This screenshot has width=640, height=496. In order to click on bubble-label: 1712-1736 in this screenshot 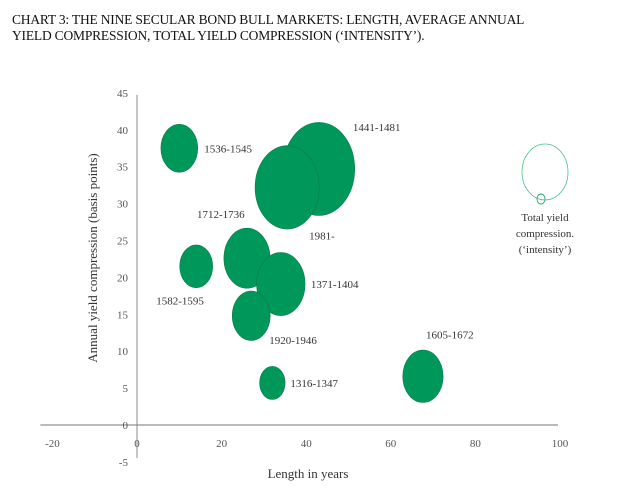, I will do `click(221, 215)`.